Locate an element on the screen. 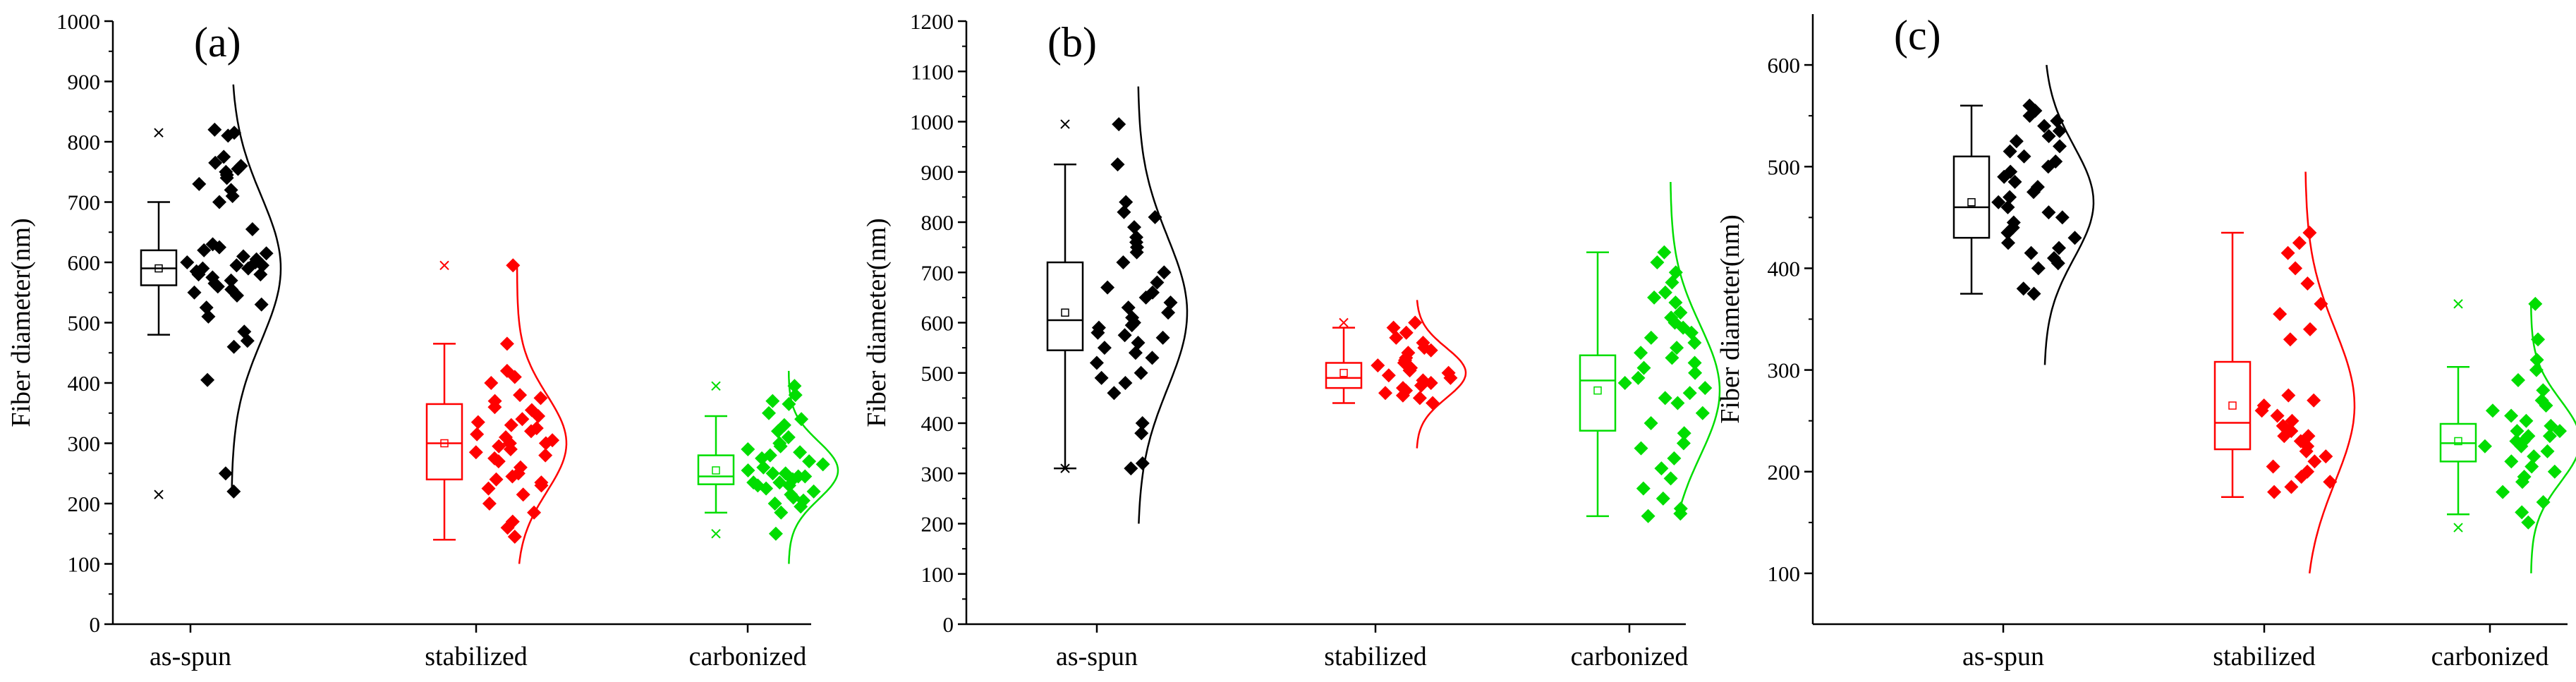 The width and height of the screenshot is (2576, 682). box-iqr is located at coordinates (444, 442).